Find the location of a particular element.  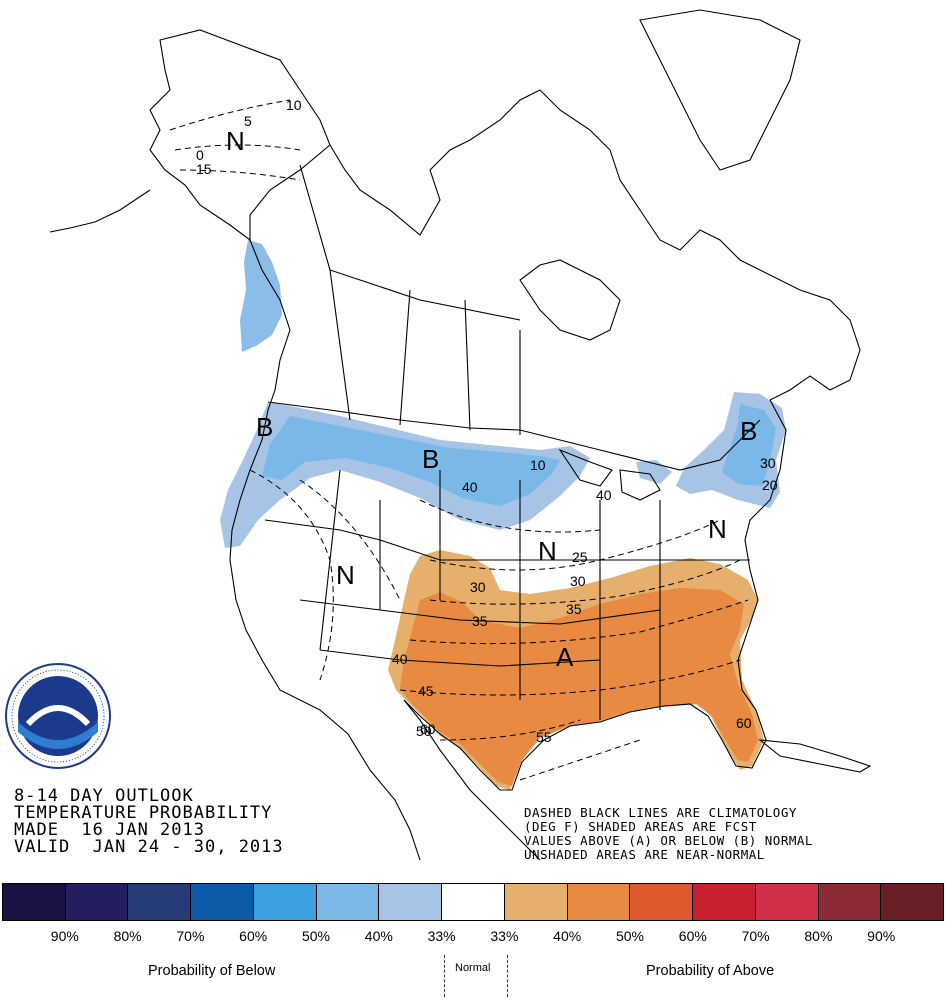

legend-separator-right is located at coordinates (507, 976).